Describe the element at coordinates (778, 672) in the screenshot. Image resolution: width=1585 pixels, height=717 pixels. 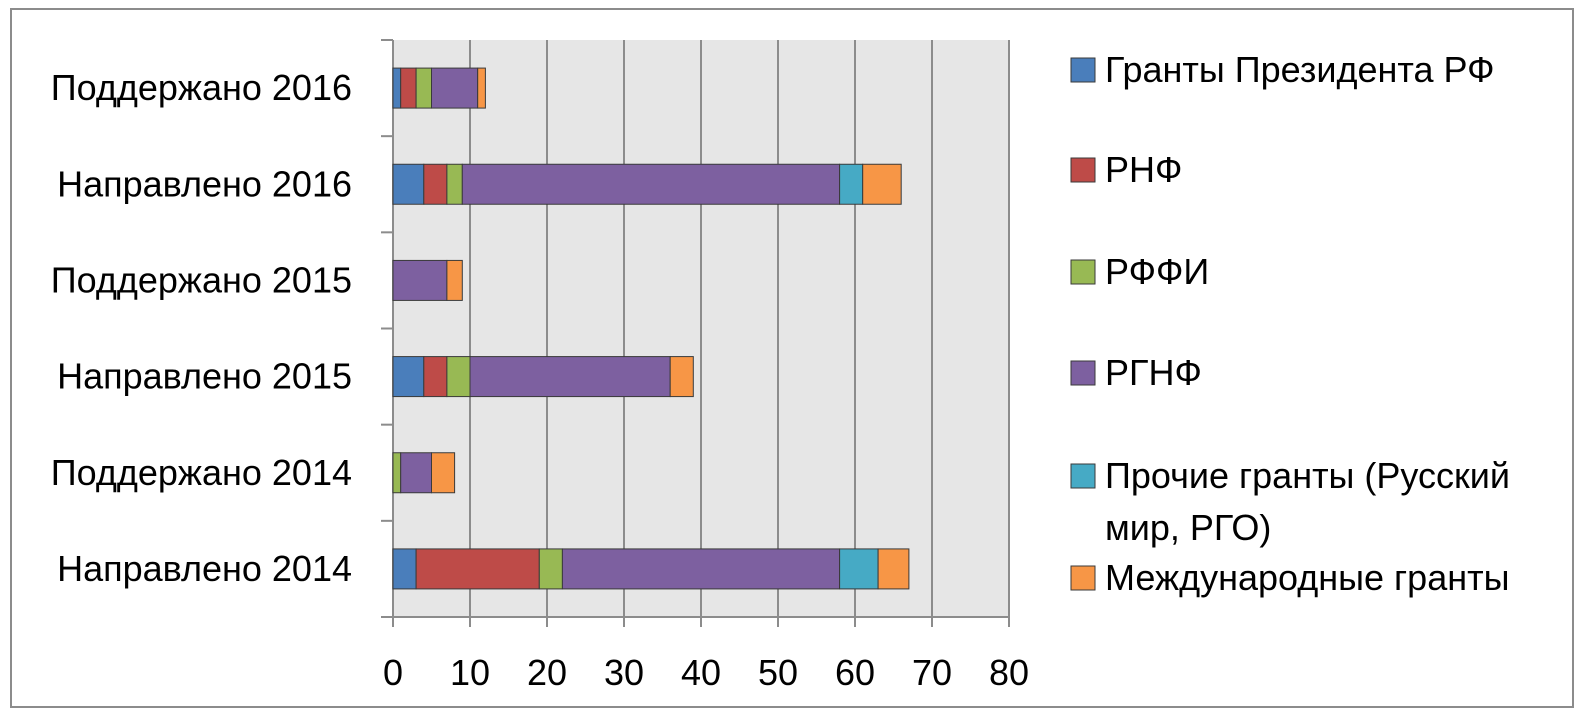
I see `x-tick-label: 50` at that location.